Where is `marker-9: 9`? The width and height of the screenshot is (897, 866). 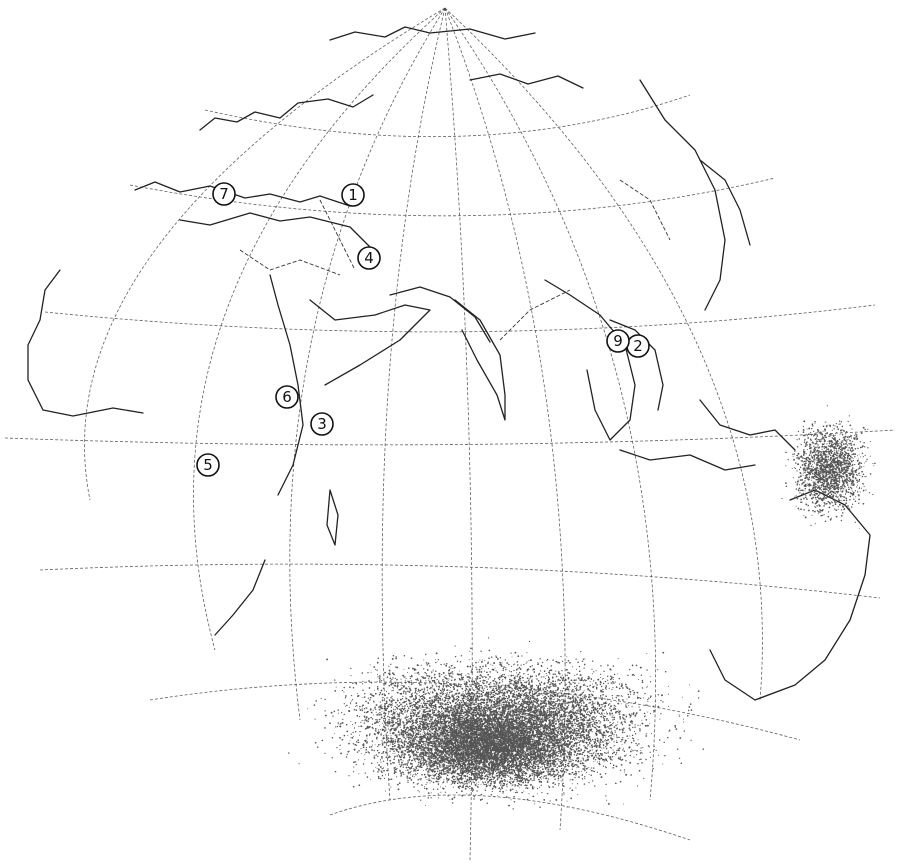 marker-9: 9 is located at coordinates (618, 341).